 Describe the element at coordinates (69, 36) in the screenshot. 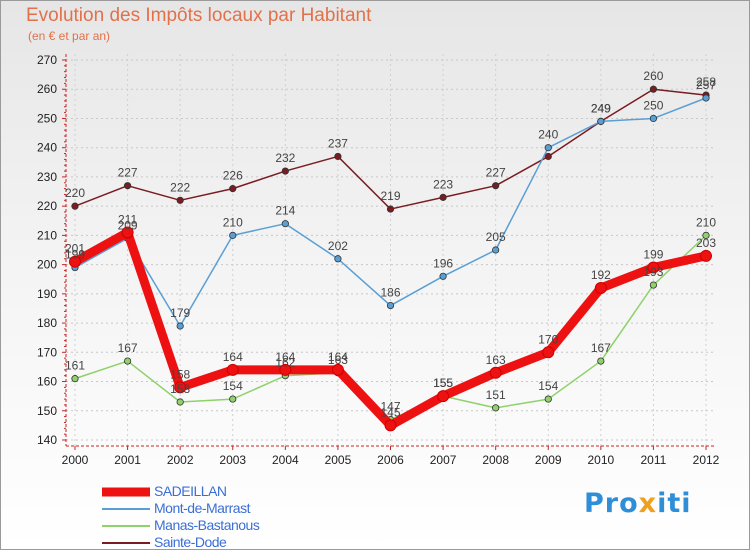

I see `chart-subtitle: (en € et par an)` at that location.